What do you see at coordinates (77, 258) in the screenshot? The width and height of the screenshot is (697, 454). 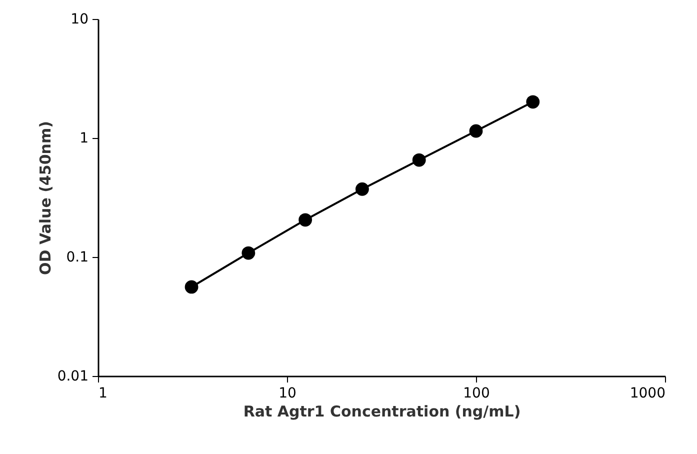 I see `y-tick-label: 0.1` at bounding box center [77, 258].